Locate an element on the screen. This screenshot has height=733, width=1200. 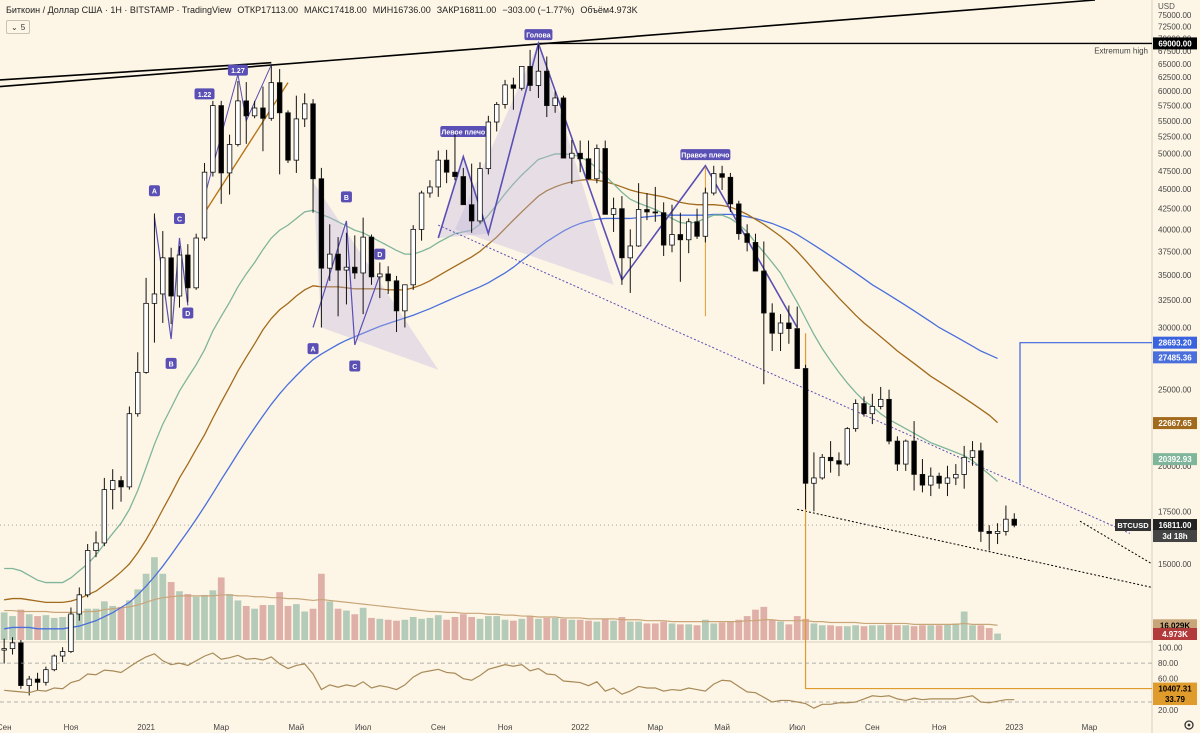
pattern-tag-text: B is located at coordinates (171, 364).